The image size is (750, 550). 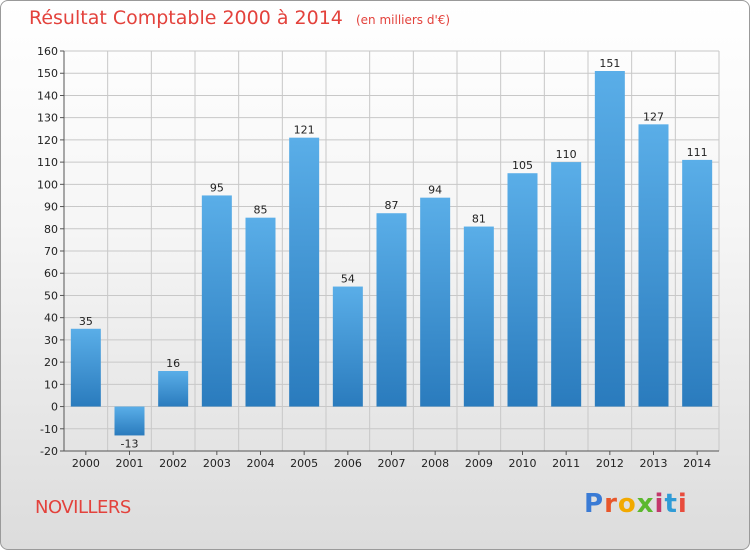 What do you see at coordinates (51, 384) in the screenshot?
I see `y-tick-label: 10` at bounding box center [51, 384].